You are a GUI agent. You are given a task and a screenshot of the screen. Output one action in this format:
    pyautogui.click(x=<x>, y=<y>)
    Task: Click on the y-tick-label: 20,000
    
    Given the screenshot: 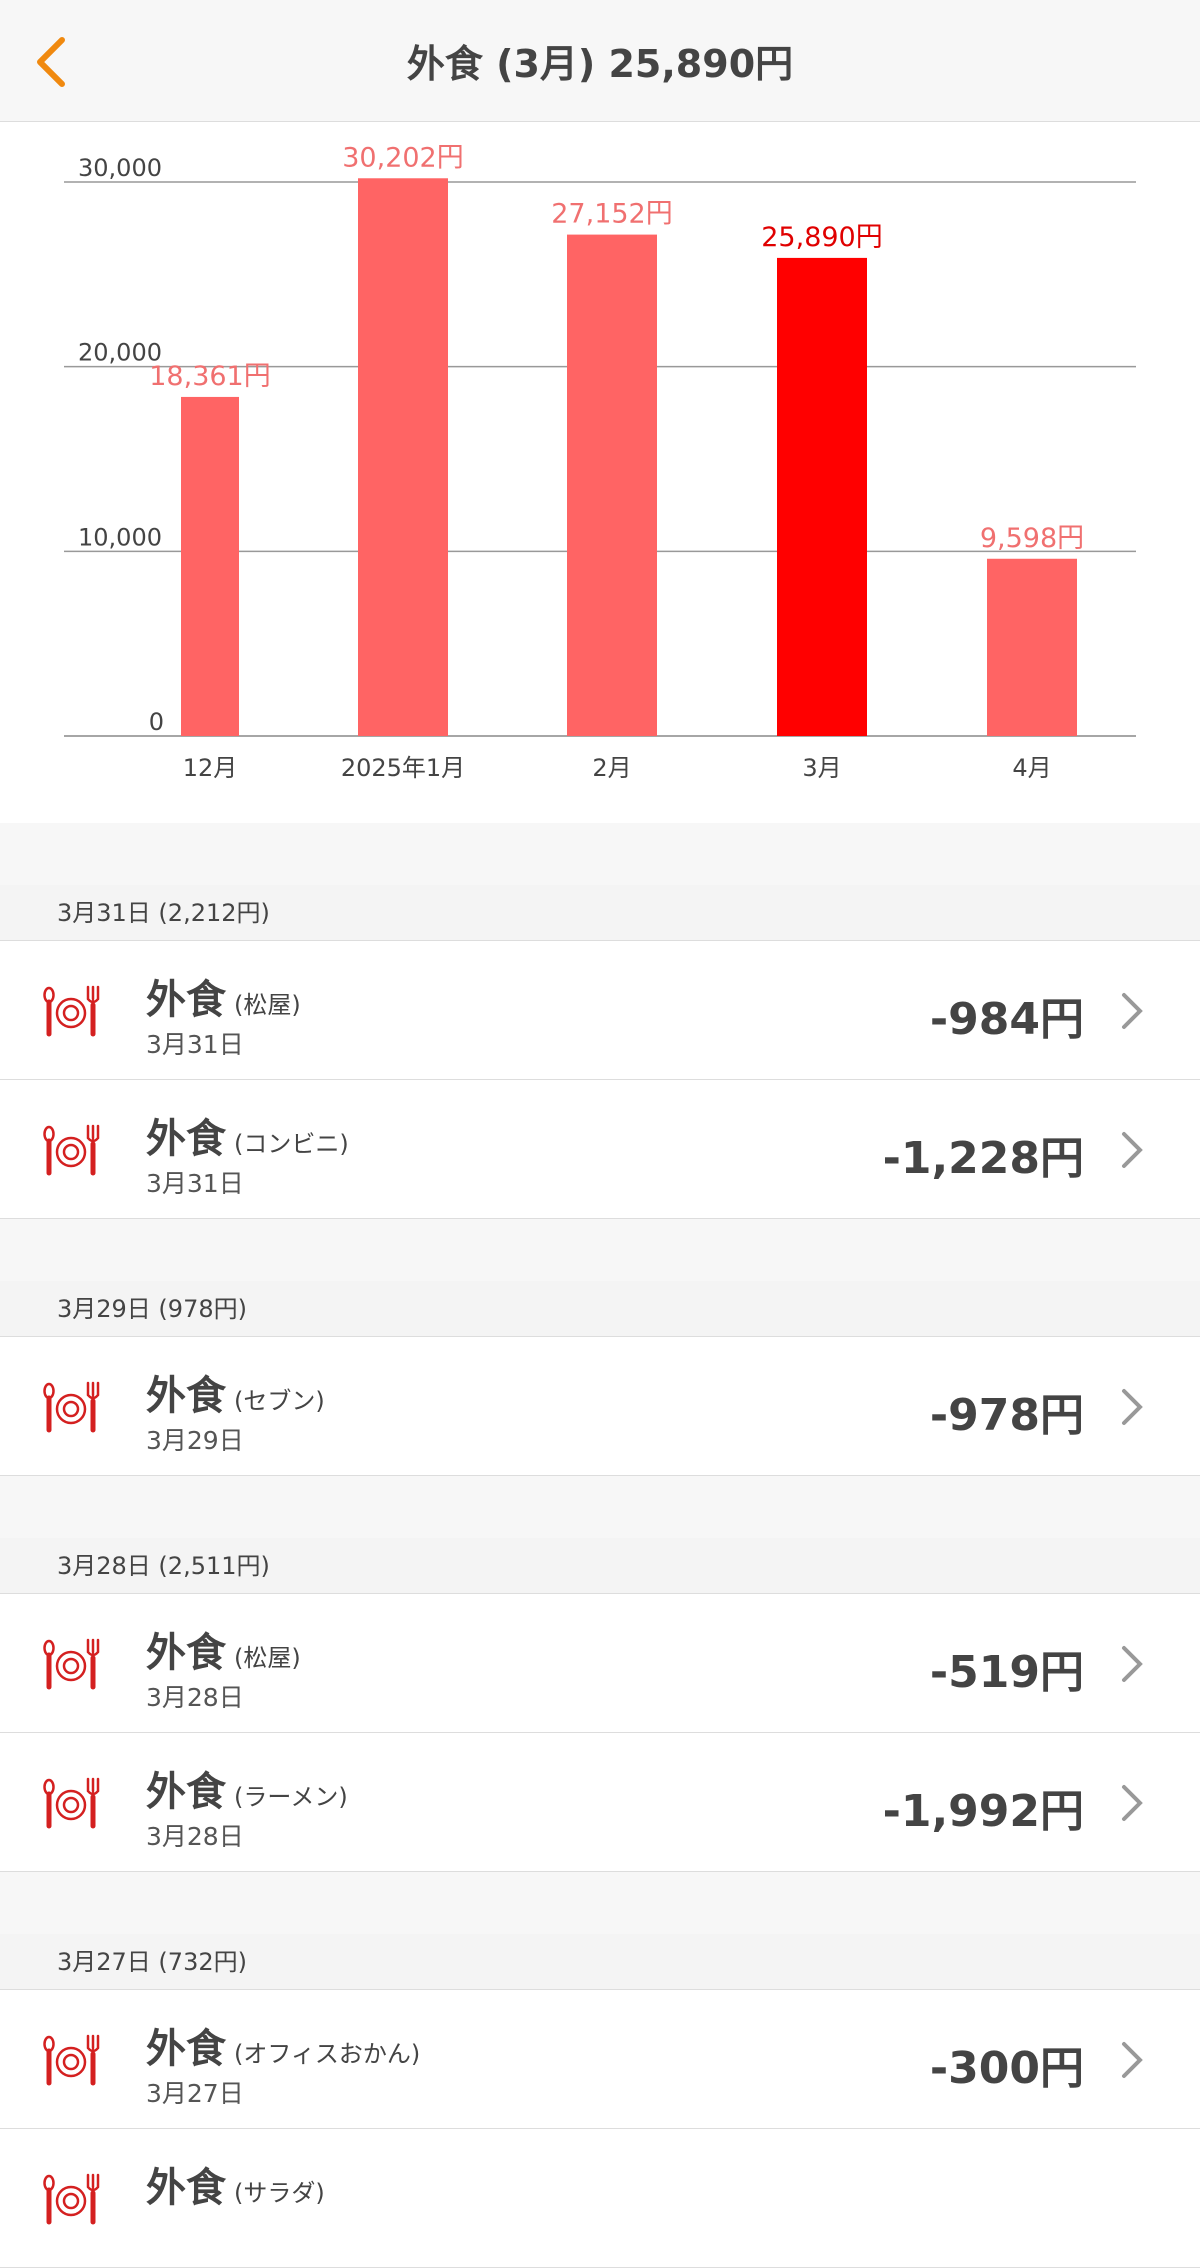 What is the action you would take?
    pyautogui.click(x=120, y=353)
    